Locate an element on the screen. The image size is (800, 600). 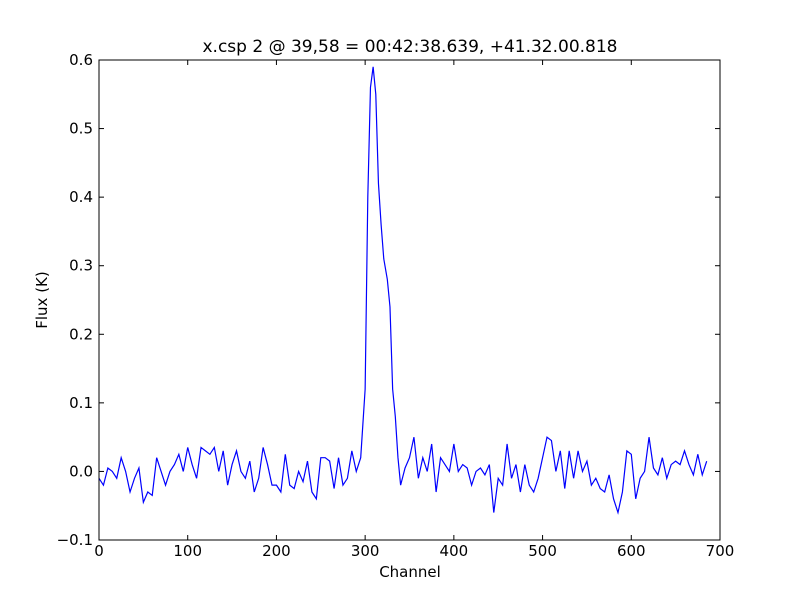
y-tick-label: 0.1 is located at coordinates (81, 403).